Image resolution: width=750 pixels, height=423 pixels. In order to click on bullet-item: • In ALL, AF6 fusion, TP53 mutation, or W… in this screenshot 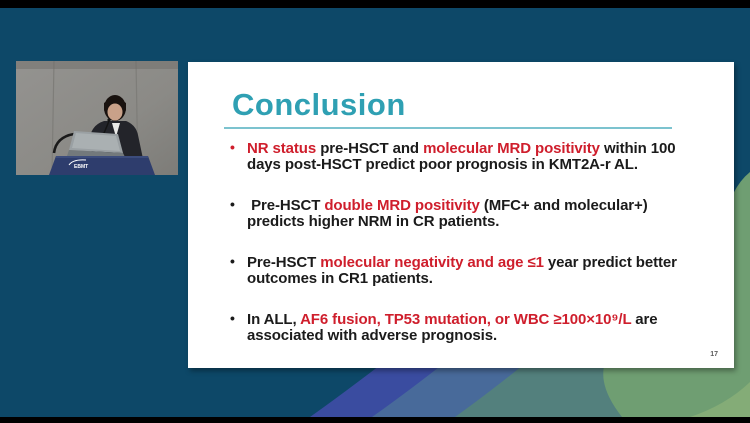, I will do `click(468, 327)`.